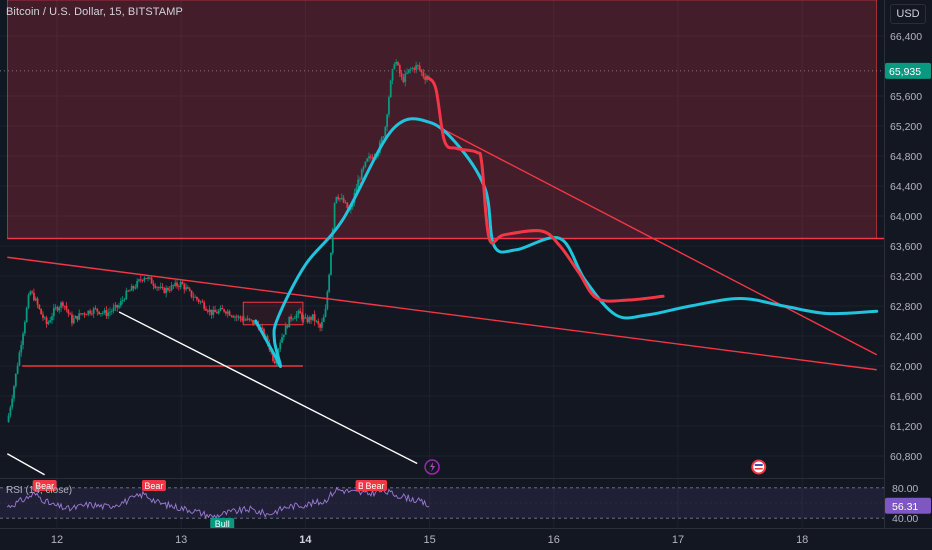 This screenshot has width=932, height=550. What do you see at coordinates (906, 37) in the screenshot?
I see `price-tick-label: 66,400` at bounding box center [906, 37].